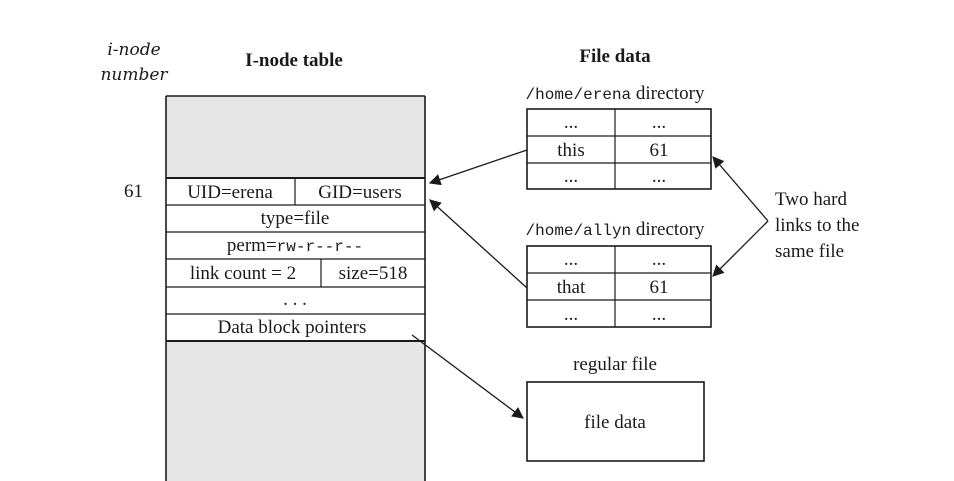  Describe the element at coordinates (668, 229) in the screenshot. I see `dir-allyn-suffix: directory` at that location.